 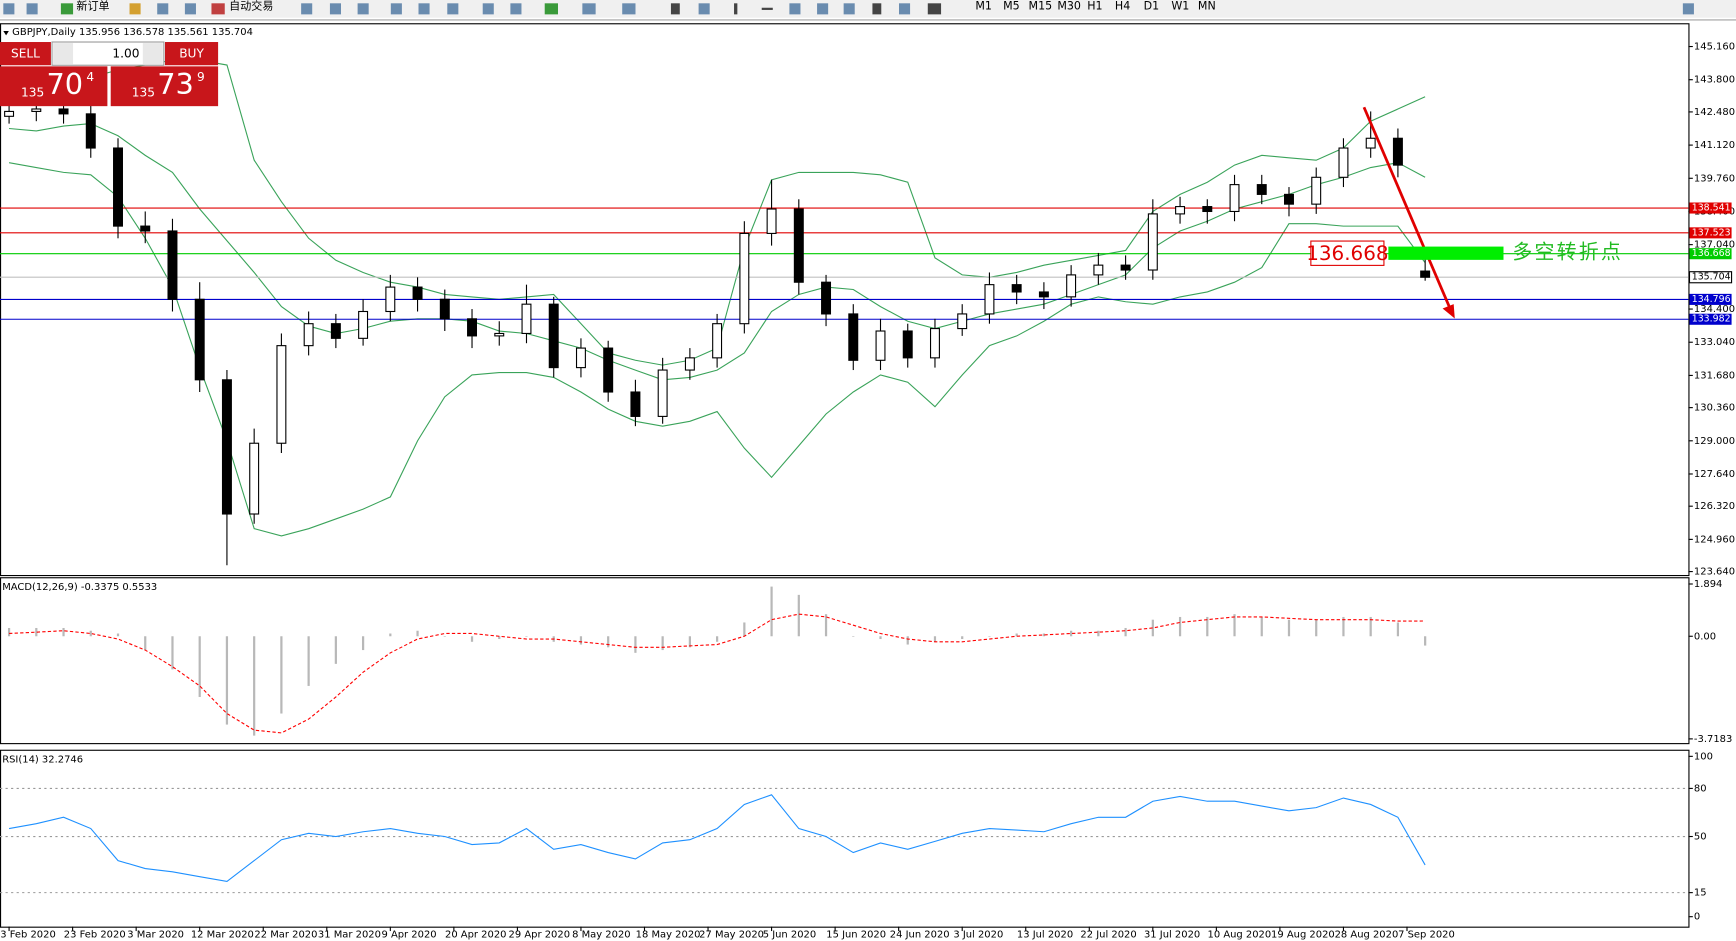 What do you see at coordinates (1152, 6) in the screenshot?
I see `timeframe-button: D1` at bounding box center [1152, 6].